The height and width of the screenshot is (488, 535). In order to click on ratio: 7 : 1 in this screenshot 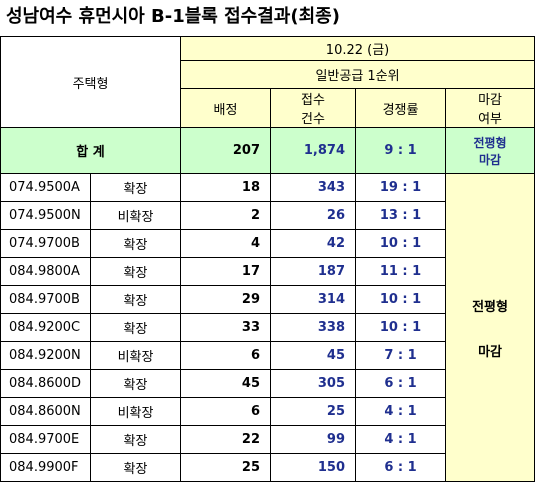, I will do `click(401, 355)`.